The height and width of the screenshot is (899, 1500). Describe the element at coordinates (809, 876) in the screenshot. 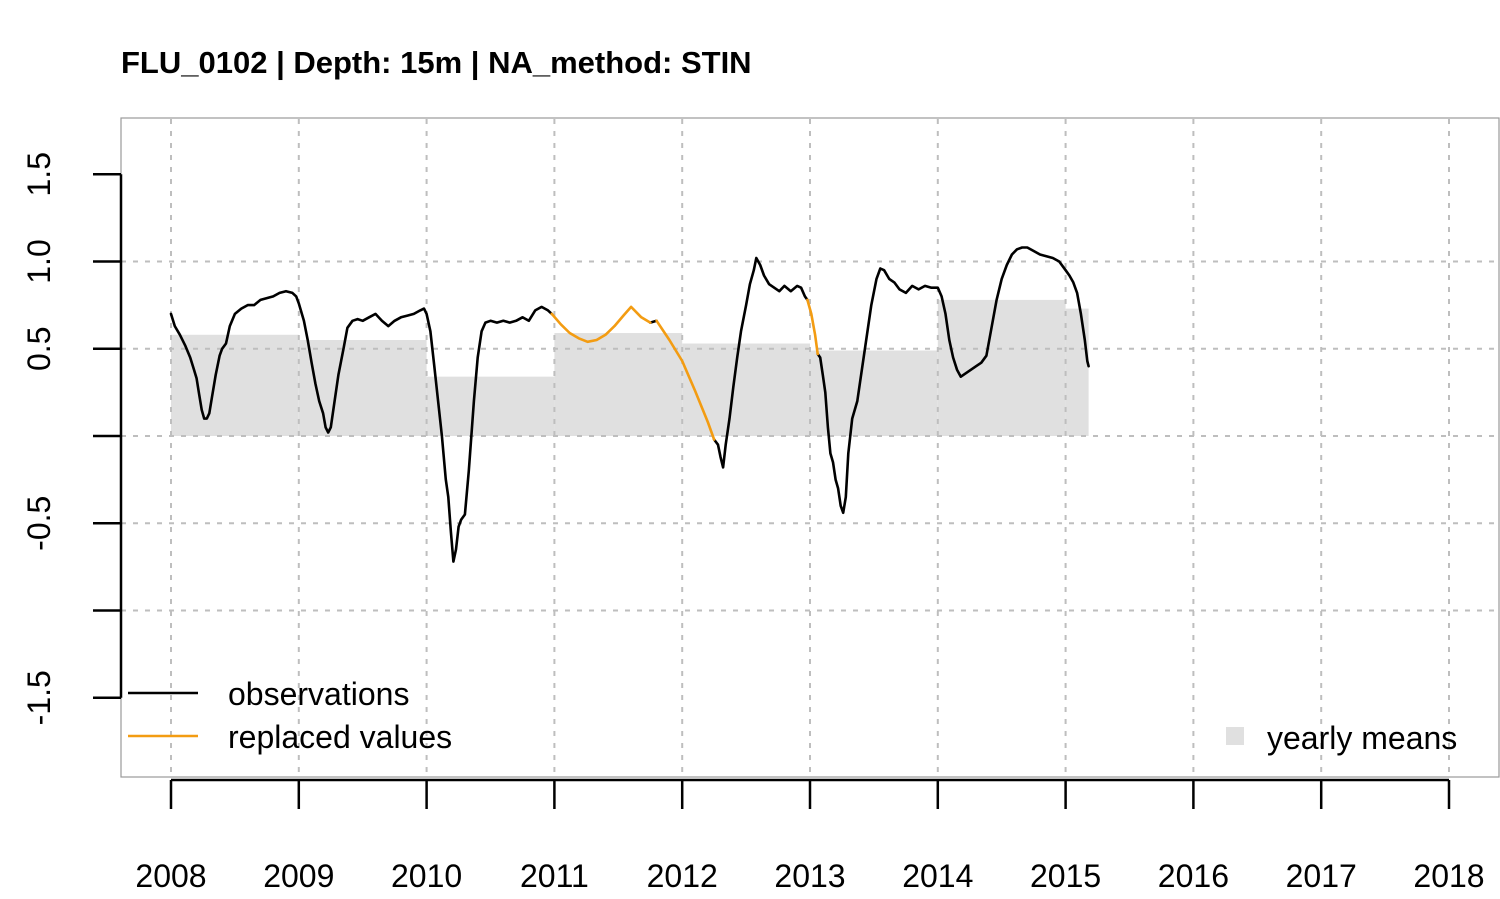

I see `x-tick-label: 2013` at that location.